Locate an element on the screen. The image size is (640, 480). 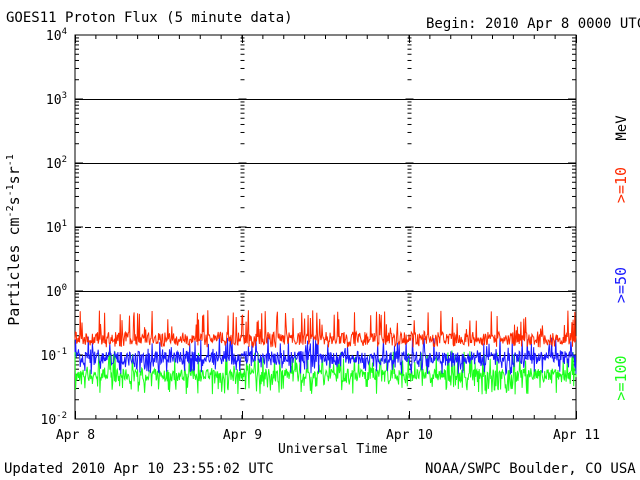
legend-label-2: >=100 is located at coordinates (621, 377).